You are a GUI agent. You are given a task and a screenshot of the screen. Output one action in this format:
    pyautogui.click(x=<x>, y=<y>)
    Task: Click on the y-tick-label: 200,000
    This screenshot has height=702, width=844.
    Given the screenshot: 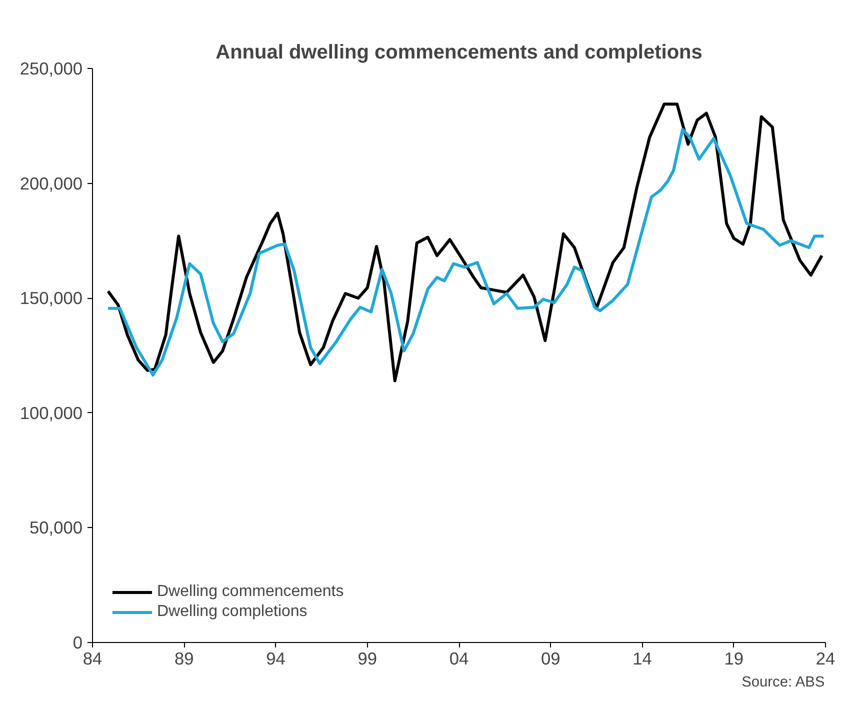 What is the action you would take?
    pyautogui.click(x=51, y=183)
    